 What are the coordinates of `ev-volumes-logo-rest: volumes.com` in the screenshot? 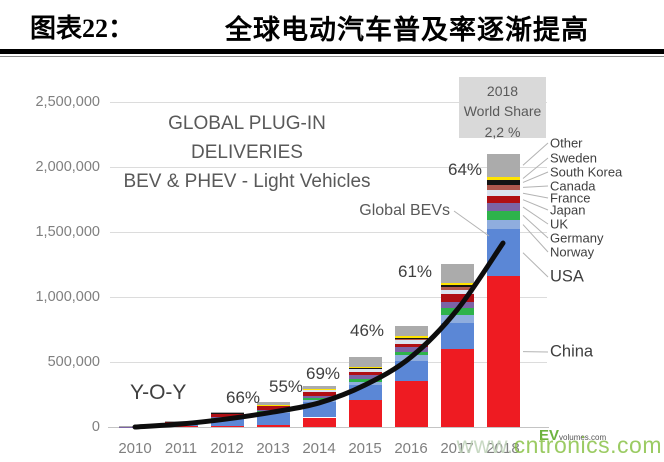 It's located at (583, 437).